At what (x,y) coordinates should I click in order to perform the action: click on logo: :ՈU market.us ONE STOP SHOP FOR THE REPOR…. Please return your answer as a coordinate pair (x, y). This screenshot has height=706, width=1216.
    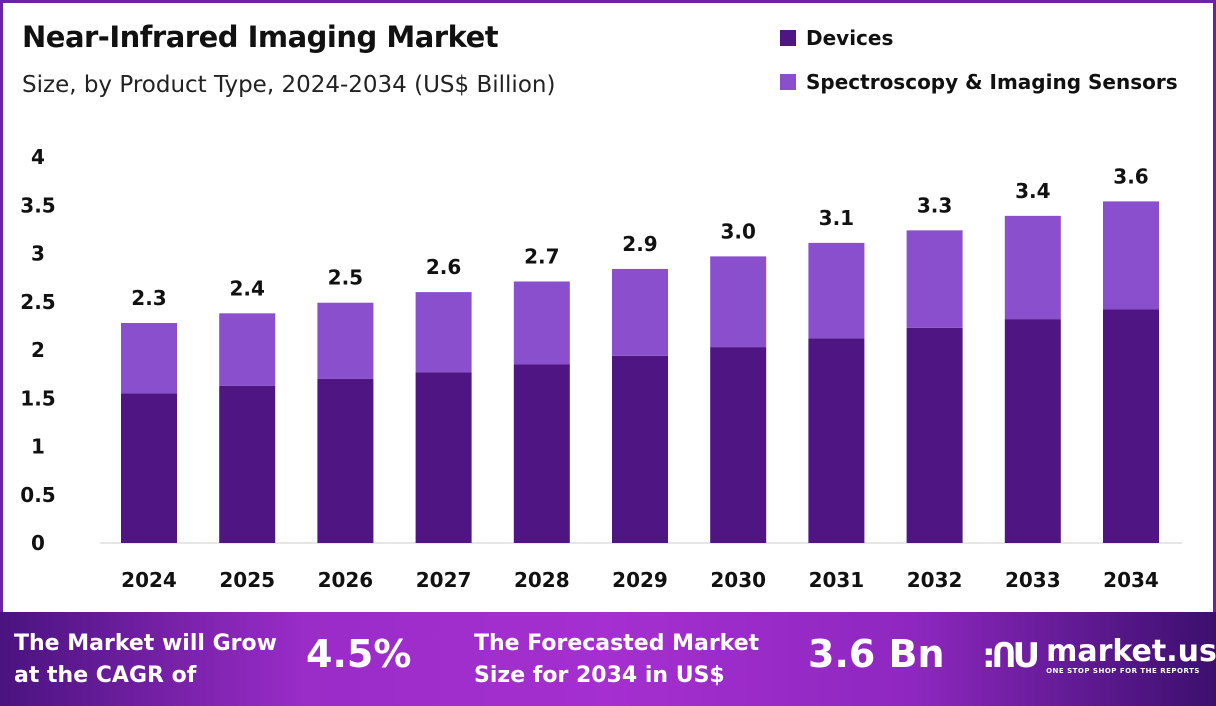
    Looking at the image, I should click on (1099, 656).